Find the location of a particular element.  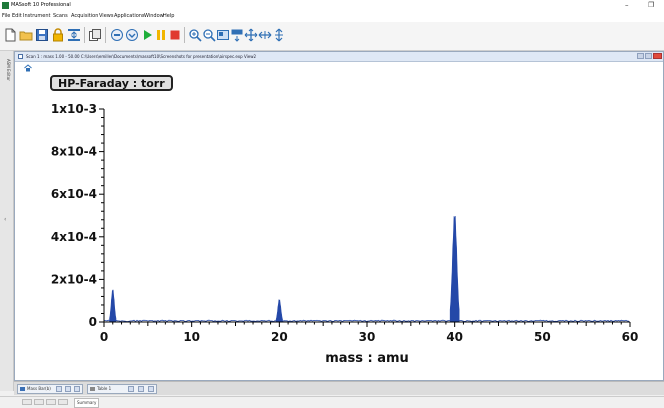

doc-close-button is located at coordinates (657, 56).